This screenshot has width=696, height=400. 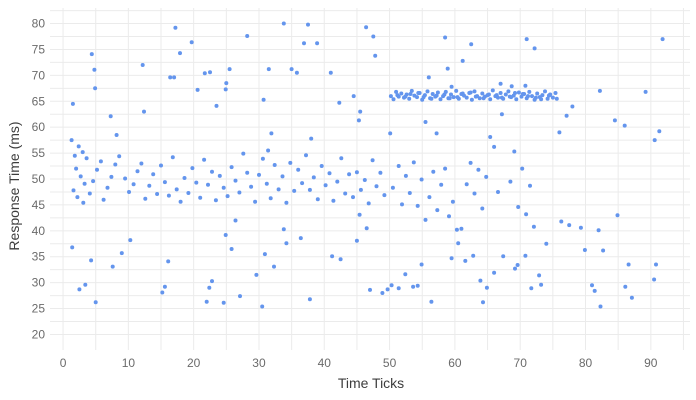 What do you see at coordinates (39, 205) in the screenshot?
I see `y-tick-label: 45` at bounding box center [39, 205].